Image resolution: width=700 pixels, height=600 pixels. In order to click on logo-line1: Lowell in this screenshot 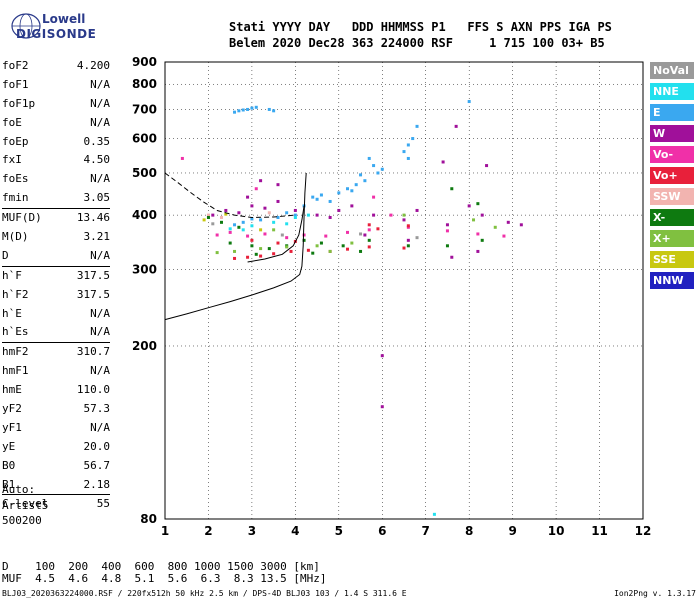, I will do `click(64, 19)`.